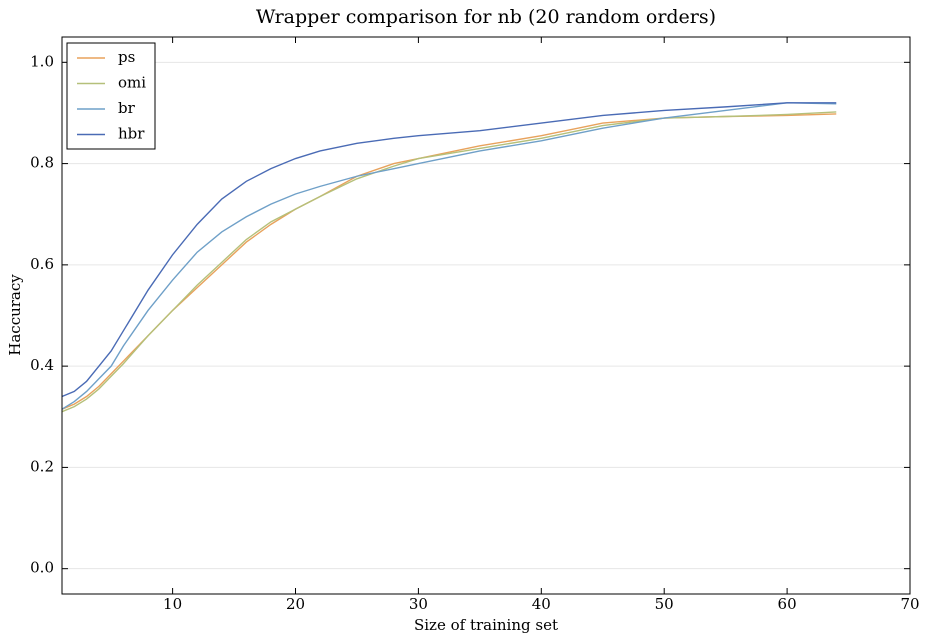 The image size is (928, 644). Describe the element at coordinates (172, 604) in the screenshot. I see `x-tick-label: 10` at that location.